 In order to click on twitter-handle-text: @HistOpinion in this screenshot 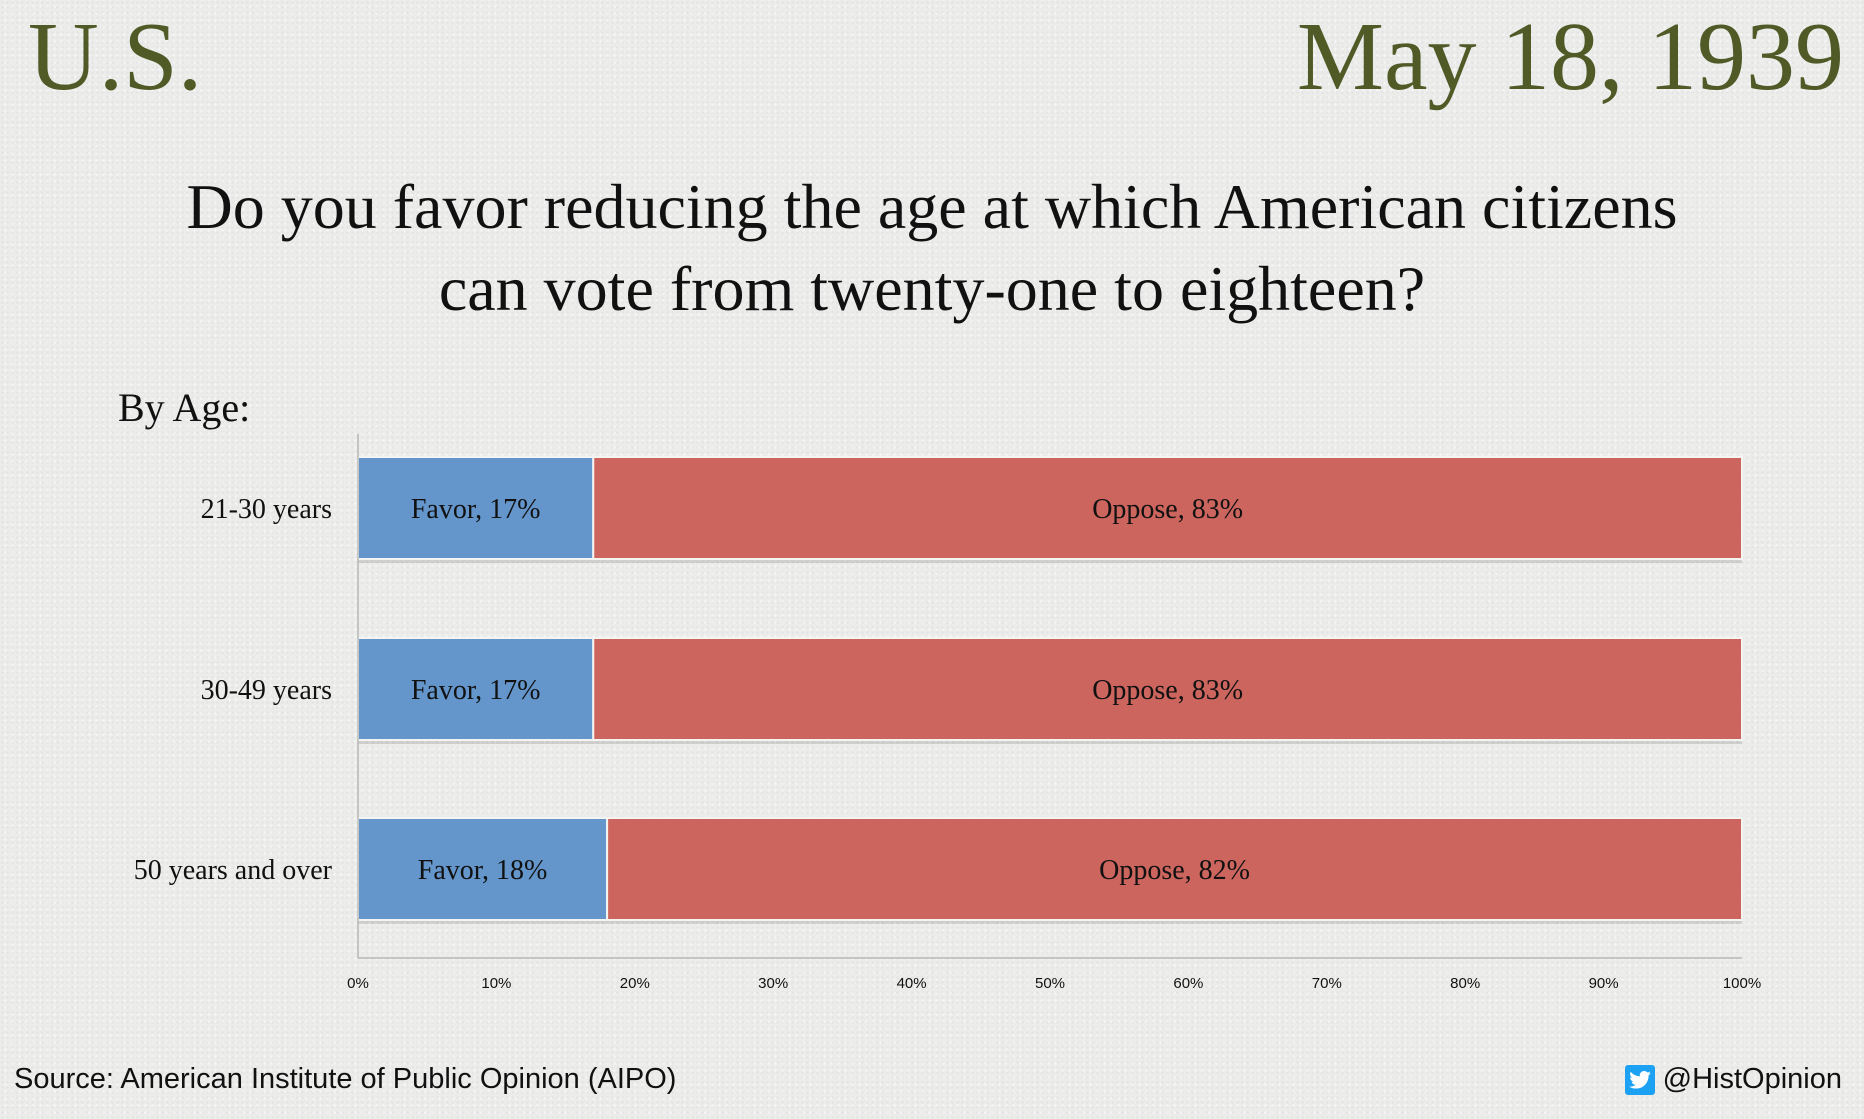, I will do `click(1752, 1079)`.